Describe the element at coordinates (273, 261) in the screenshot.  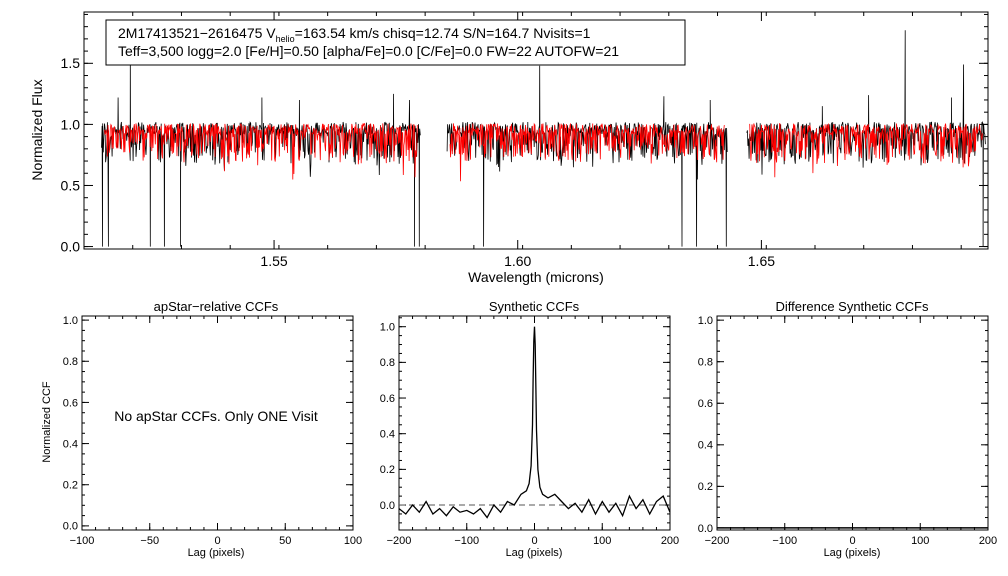
I see `xtick-label: 1.55` at that location.